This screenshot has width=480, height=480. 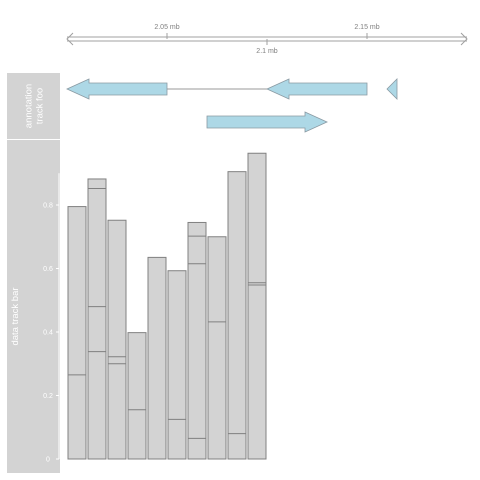 What do you see at coordinates (267, 51) in the screenshot?
I see `axis-tick-label: 2.1 mb` at bounding box center [267, 51].